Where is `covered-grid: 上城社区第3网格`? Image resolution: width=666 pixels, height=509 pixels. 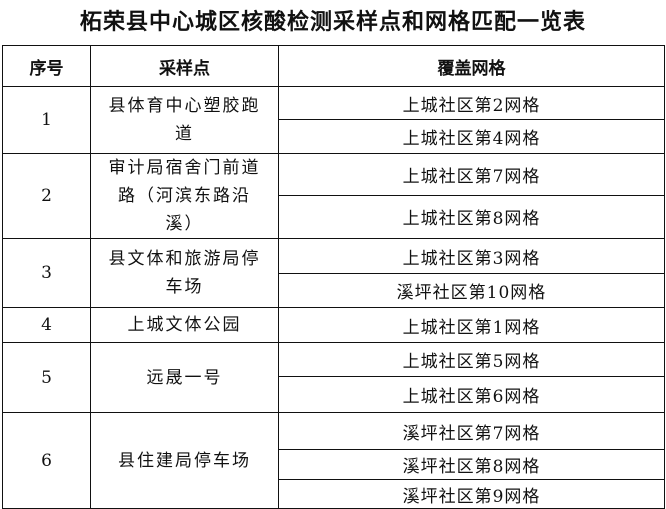
covered-grid: 上城社区第3网格 is located at coordinates (471, 256).